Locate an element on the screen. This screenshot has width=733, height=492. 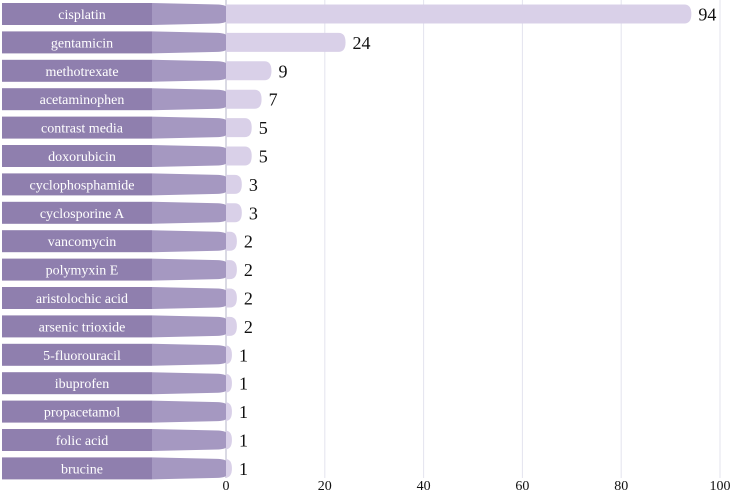
category-label: 5-fluorouracil is located at coordinates (82, 356).